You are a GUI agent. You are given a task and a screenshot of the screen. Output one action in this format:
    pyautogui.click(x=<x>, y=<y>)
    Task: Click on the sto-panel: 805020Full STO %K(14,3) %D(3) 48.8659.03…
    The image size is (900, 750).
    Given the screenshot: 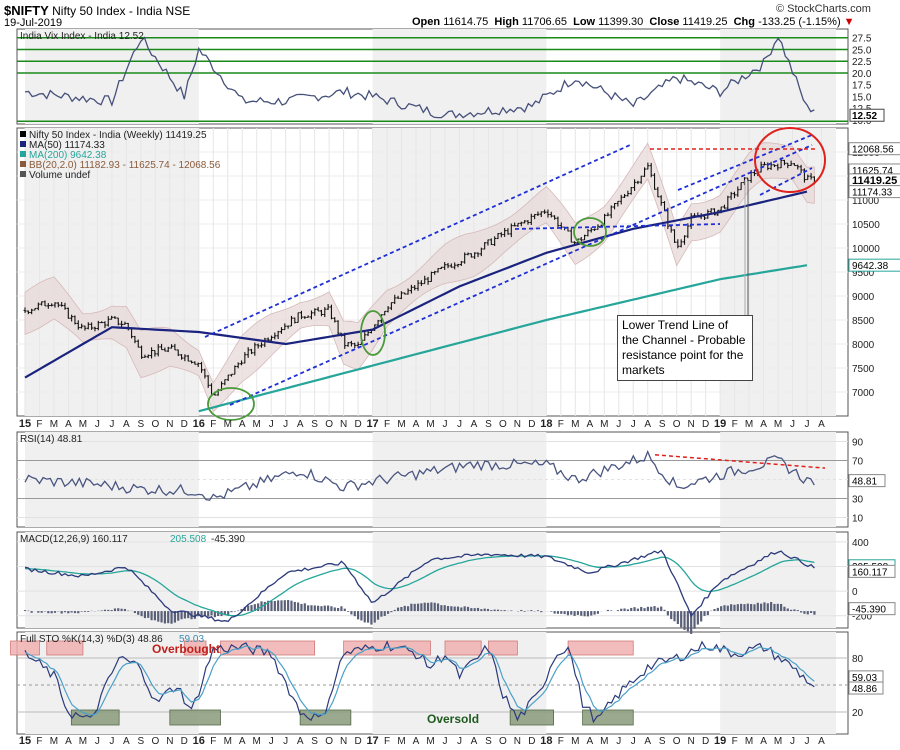 What is the action you would take?
    pyautogui.click(x=447, y=680)
    